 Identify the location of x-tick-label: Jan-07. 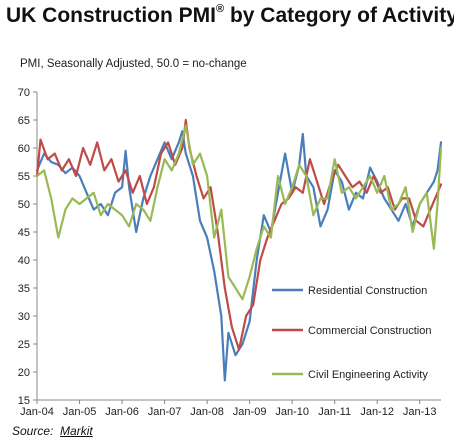
(165, 412).